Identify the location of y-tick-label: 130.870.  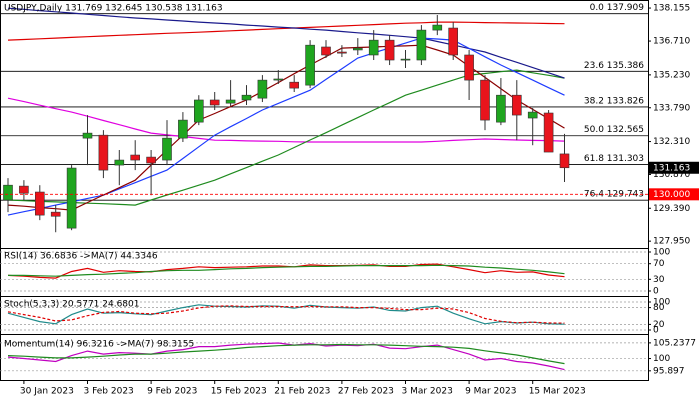
(671, 175).